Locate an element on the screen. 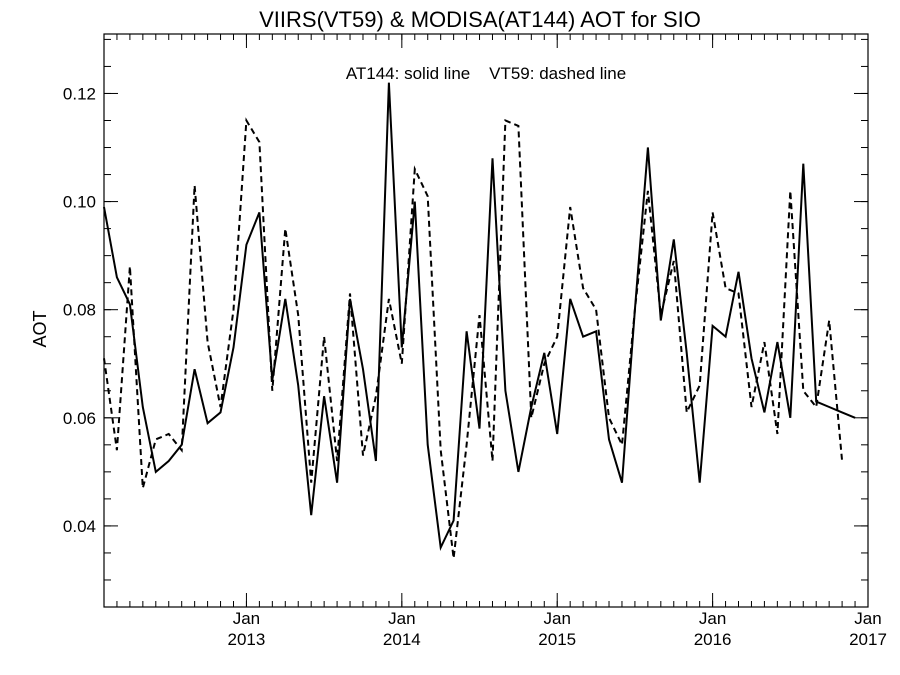  x-tick-label-year: 2015 is located at coordinates (557, 639).